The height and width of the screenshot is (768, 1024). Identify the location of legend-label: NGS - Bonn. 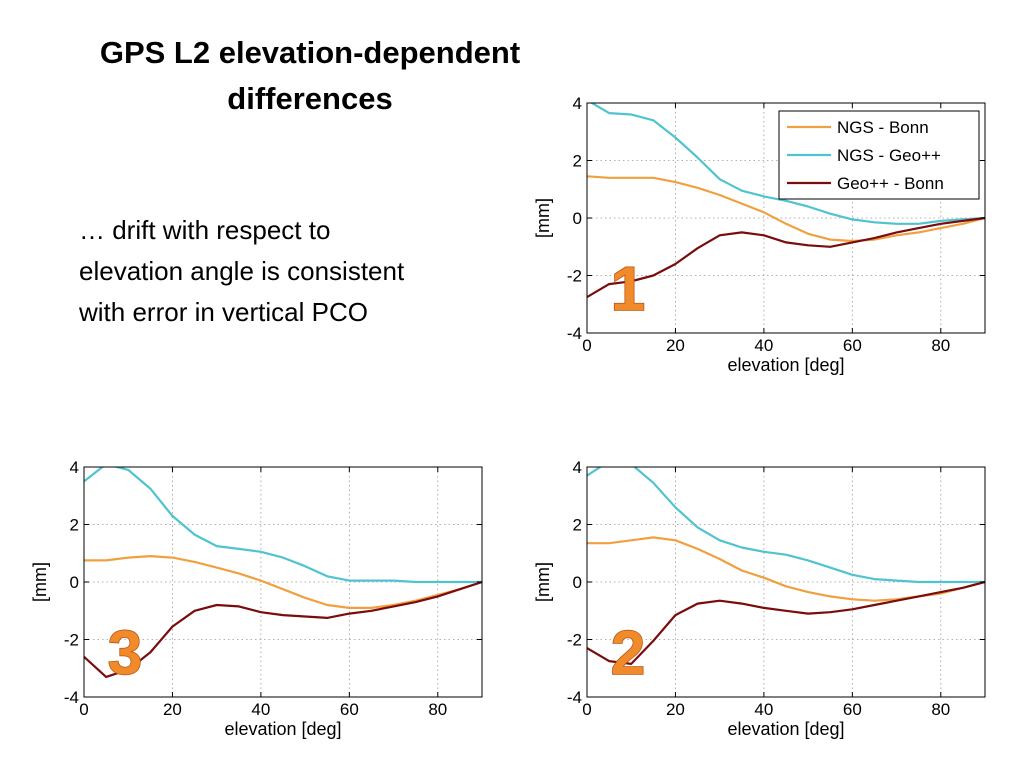
(883, 127).